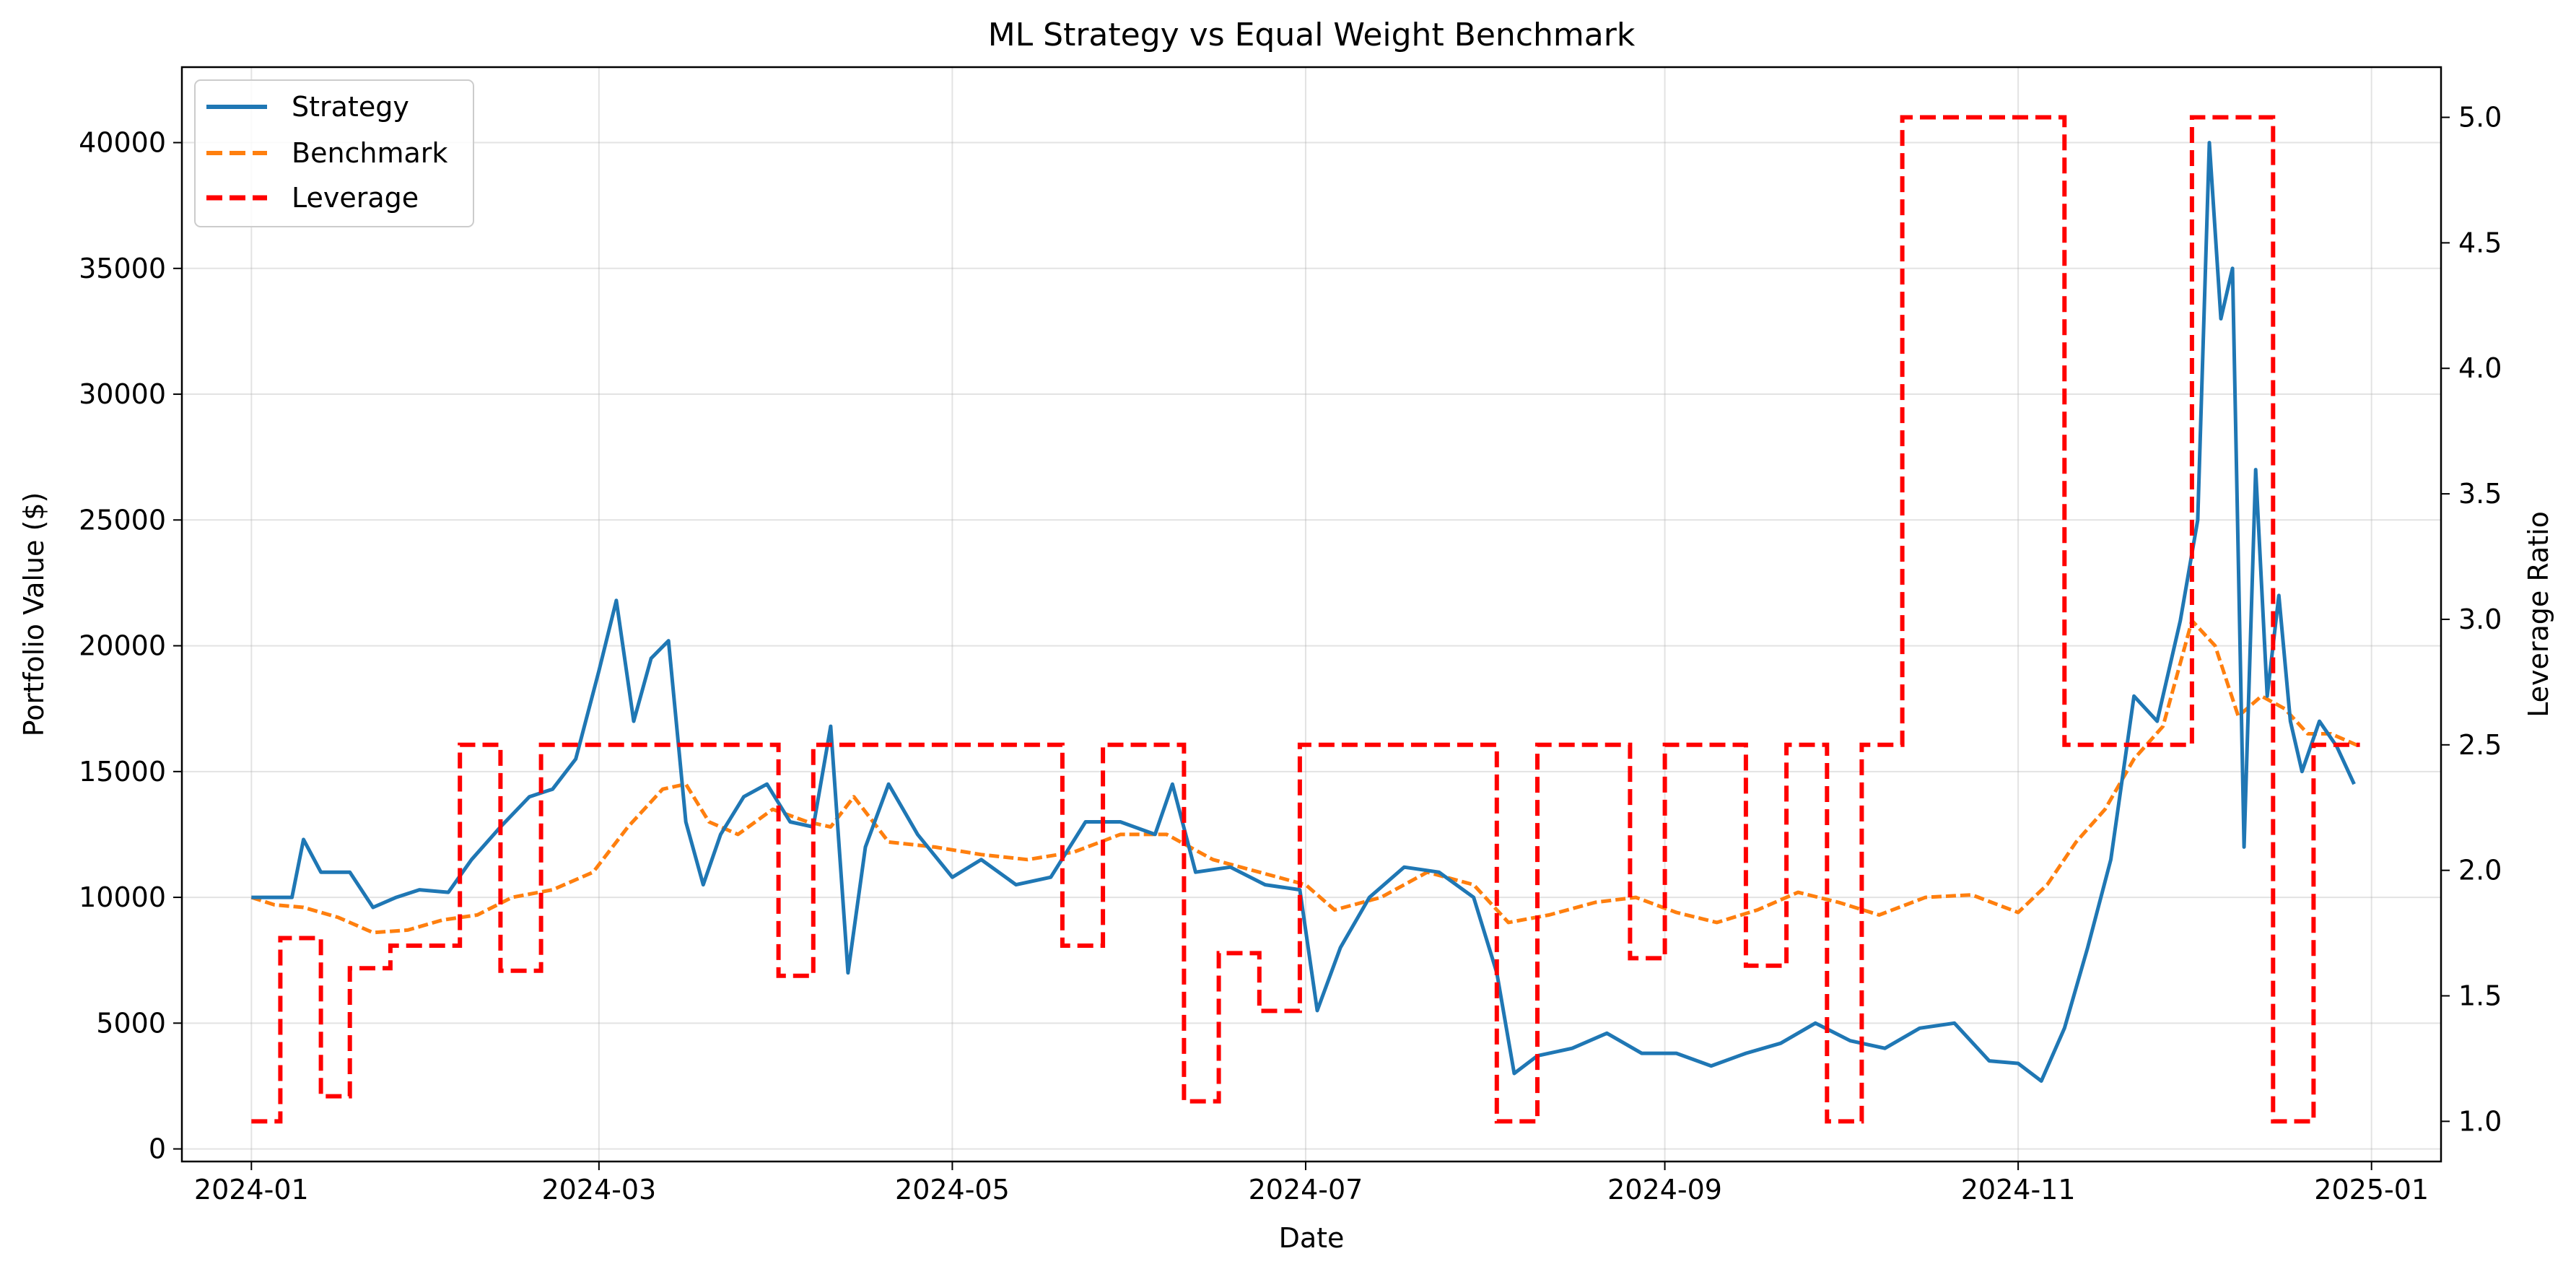 This screenshot has width=2576, height=1277. What do you see at coordinates (2480, 745) in the screenshot?
I see `y2-tick-label: 2.5` at bounding box center [2480, 745].